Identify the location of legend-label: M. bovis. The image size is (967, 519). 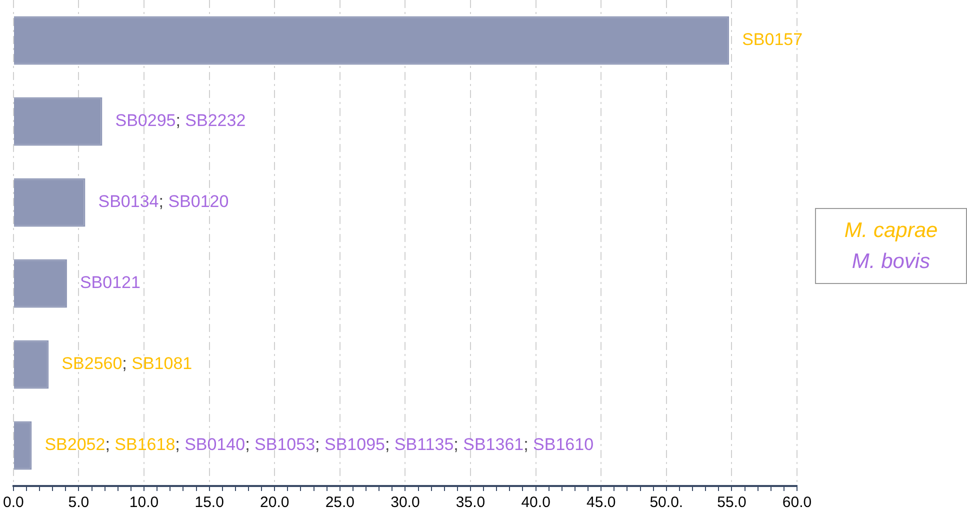
(891, 262).